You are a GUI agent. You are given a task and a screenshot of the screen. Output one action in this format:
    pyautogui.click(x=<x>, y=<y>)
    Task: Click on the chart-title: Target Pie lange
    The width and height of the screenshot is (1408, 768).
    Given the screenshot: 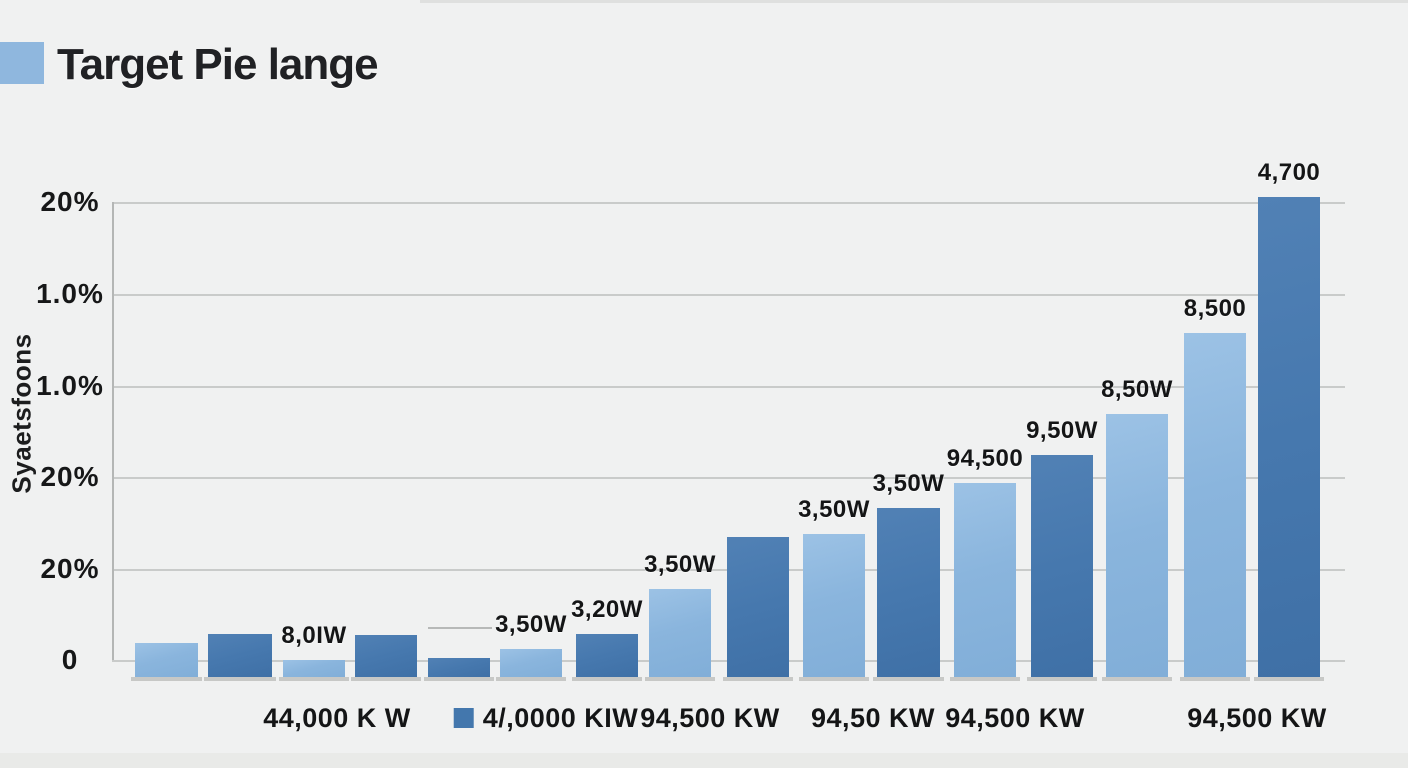 What is the action you would take?
    pyautogui.click(x=218, y=64)
    